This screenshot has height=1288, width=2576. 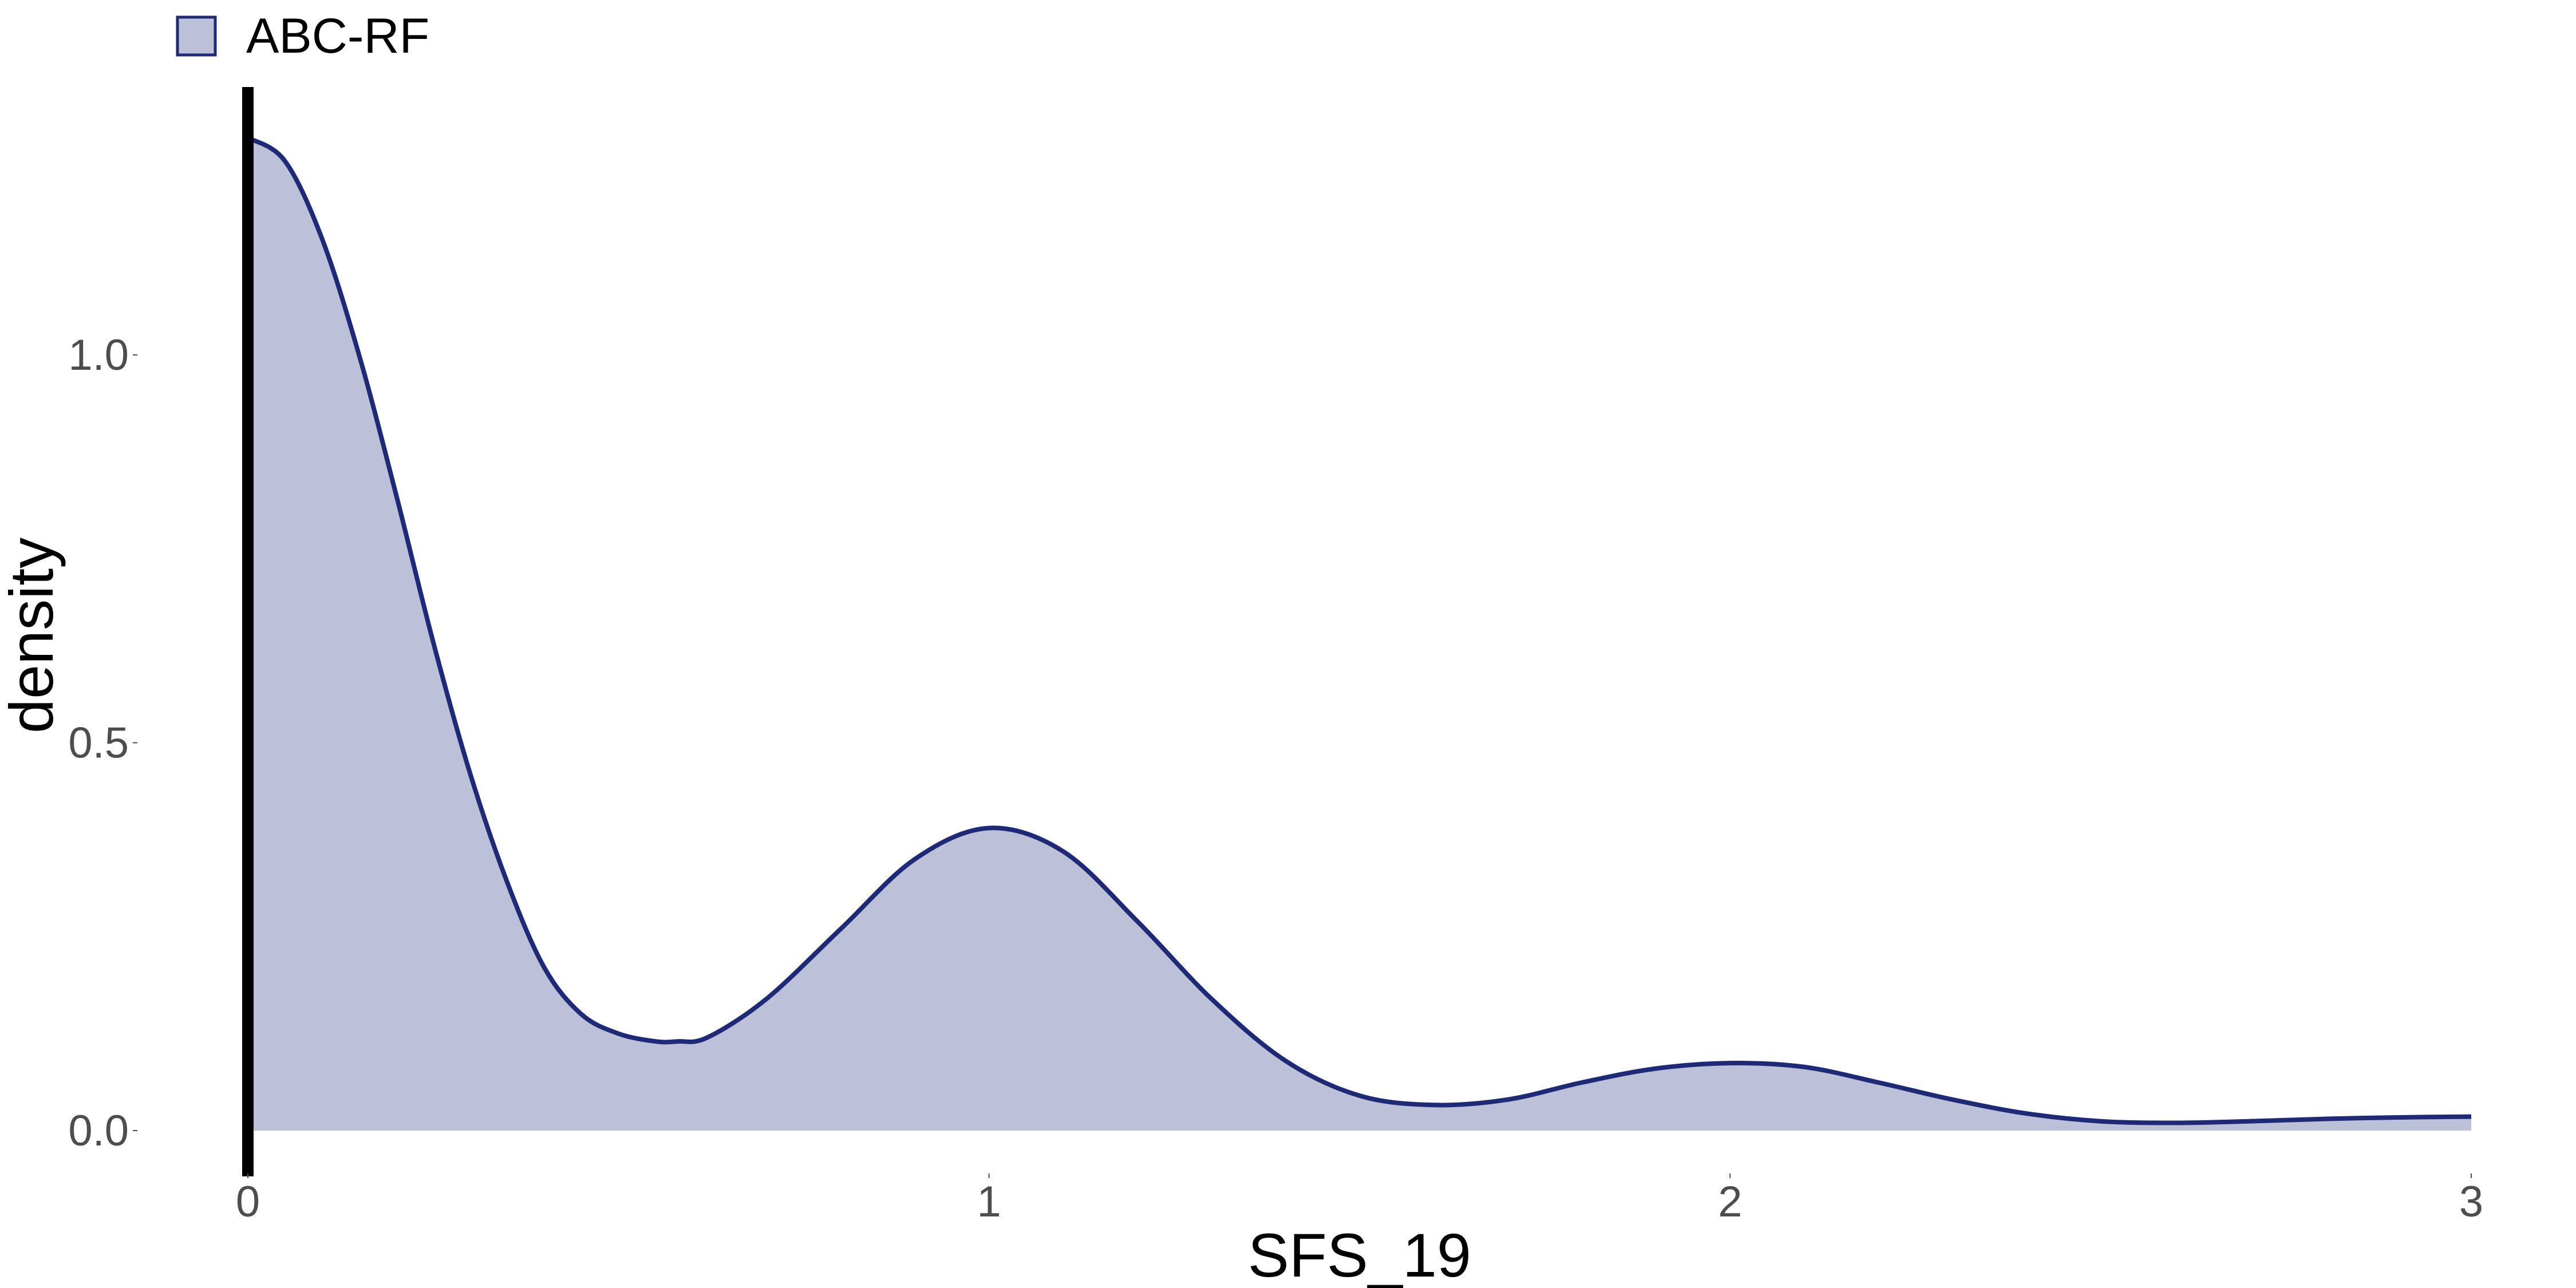 I want to click on x-tick-label-3: 3, so click(x=2471, y=1202).